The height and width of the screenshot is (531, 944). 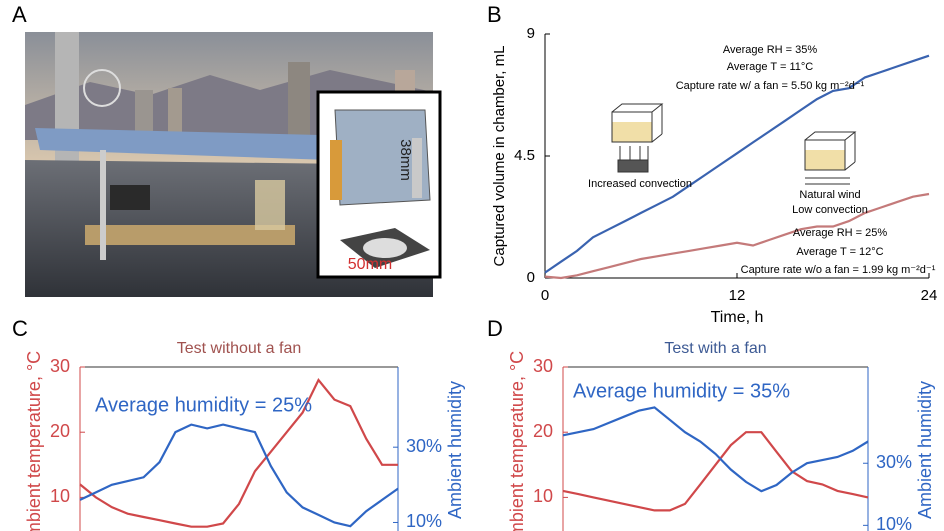 I want to click on annotation: Average RH = 35%, so click(x=770, y=50).